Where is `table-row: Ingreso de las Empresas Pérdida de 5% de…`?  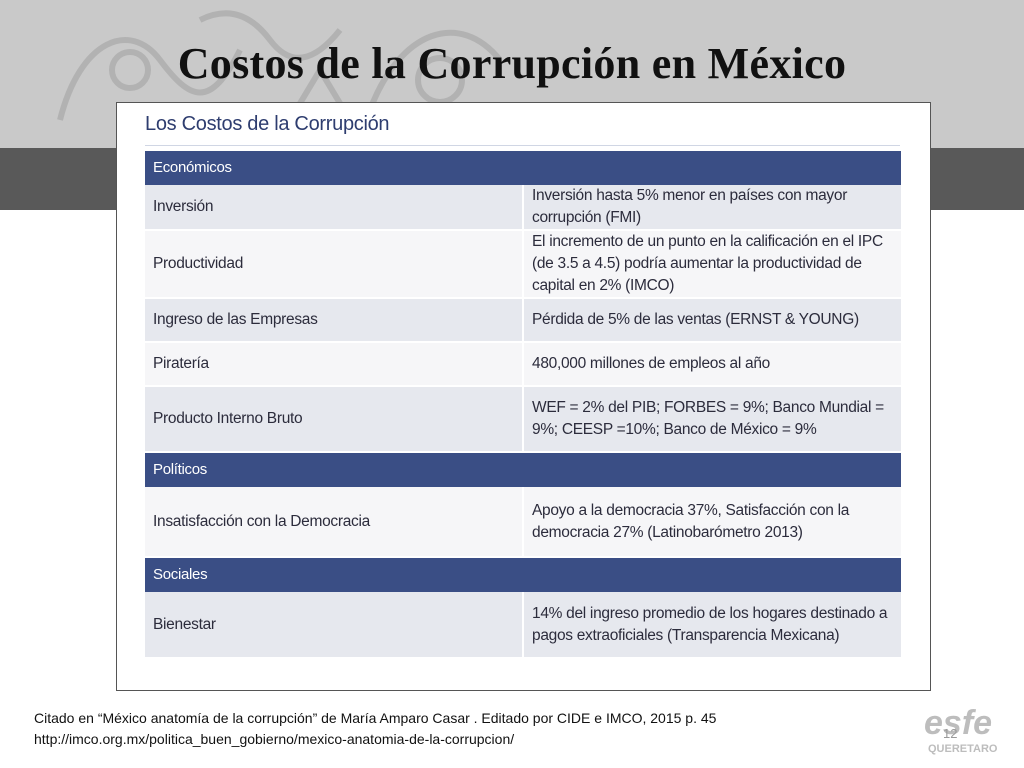 table-row: Ingreso de las Empresas Pérdida de 5% de… is located at coordinates (523, 320).